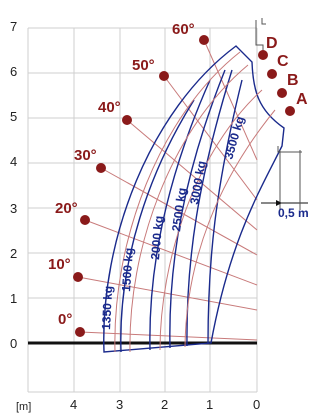  What do you see at coordinates (13, 116) in the screenshot?
I see `y-tick-5: 5` at bounding box center [13, 116].